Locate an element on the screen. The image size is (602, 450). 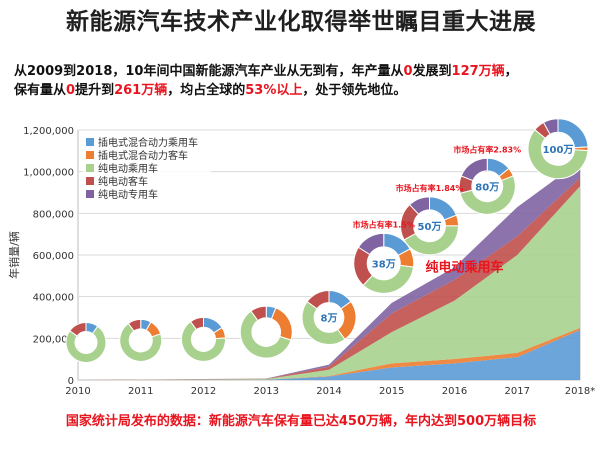
y-tick-label: 400,000 is located at coordinates (53, 298).